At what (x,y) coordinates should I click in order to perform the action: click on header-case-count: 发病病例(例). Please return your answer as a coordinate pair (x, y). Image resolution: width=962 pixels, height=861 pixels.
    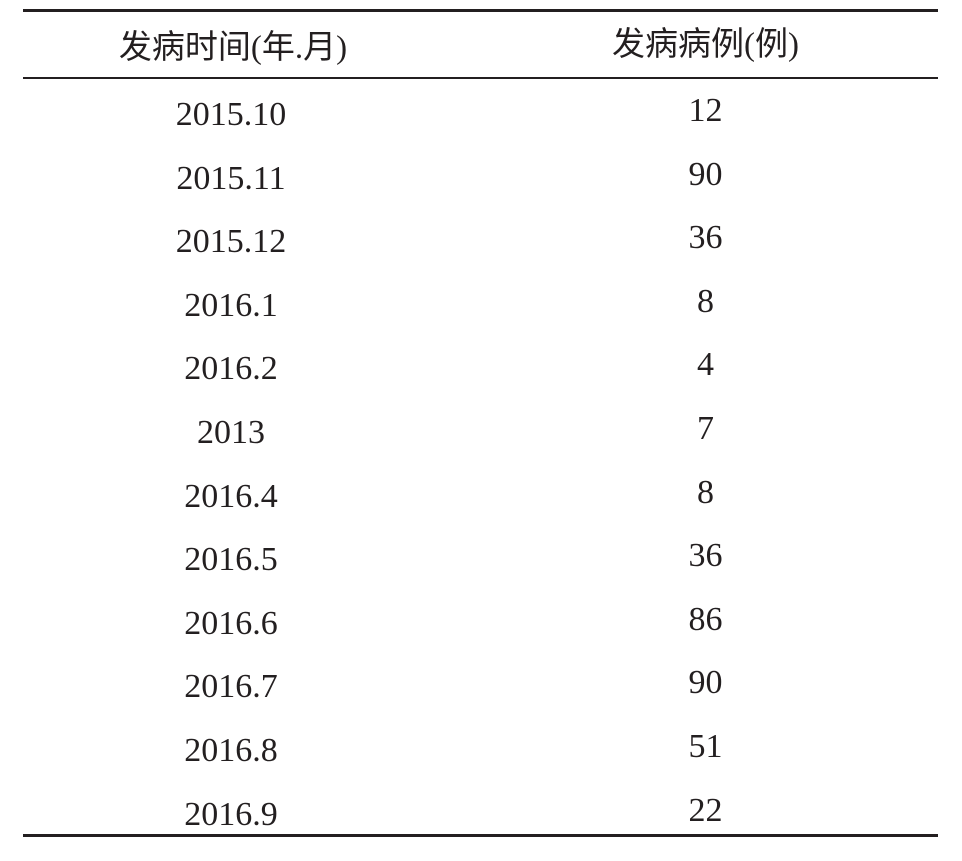
    Looking at the image, I should click on (705, 45).